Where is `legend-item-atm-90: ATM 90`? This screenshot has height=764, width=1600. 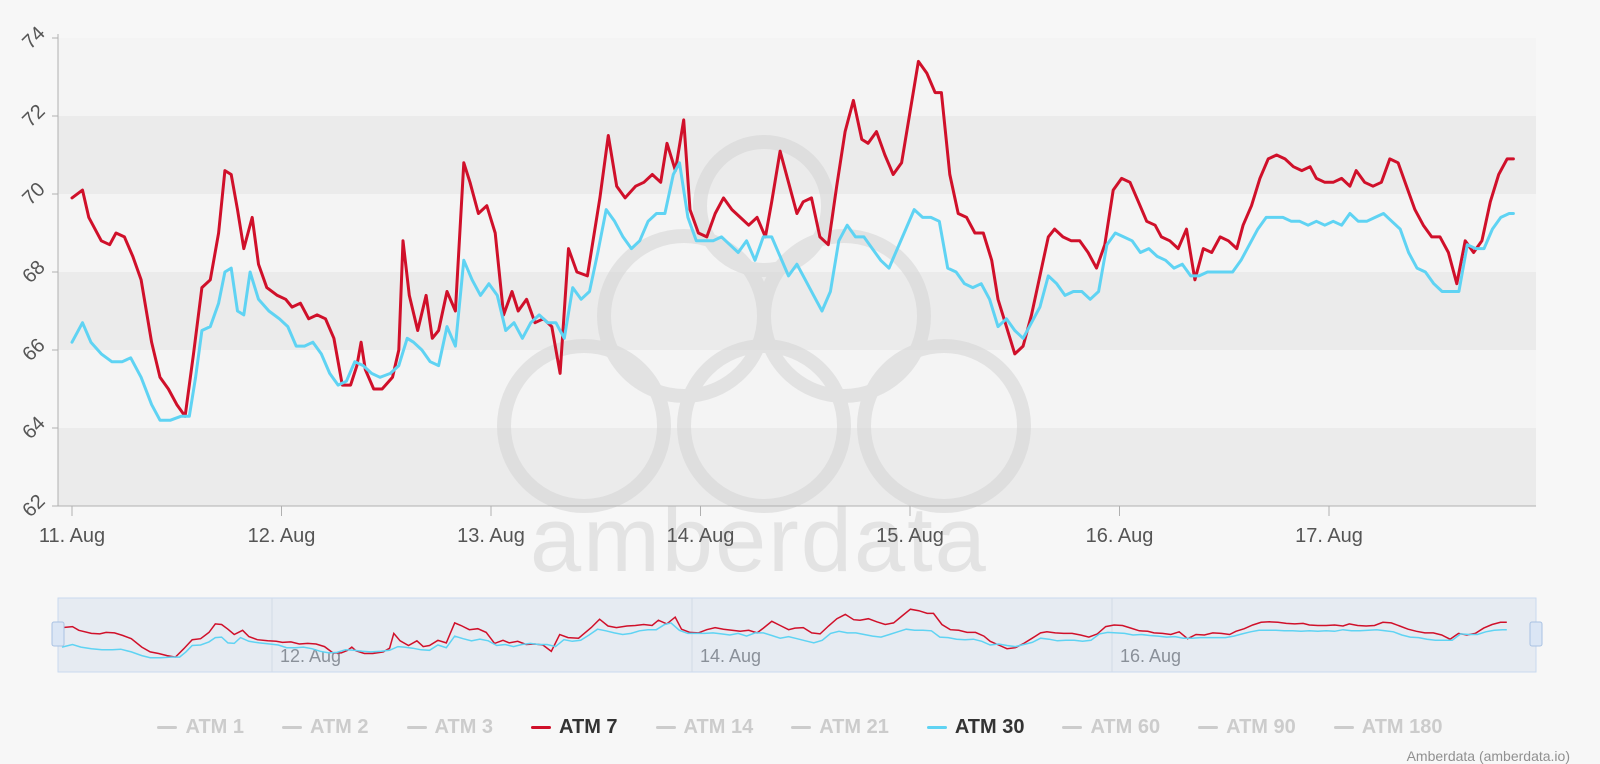 legend-item-atm-90: ATM 90 is located at coordinates (1247, 727).